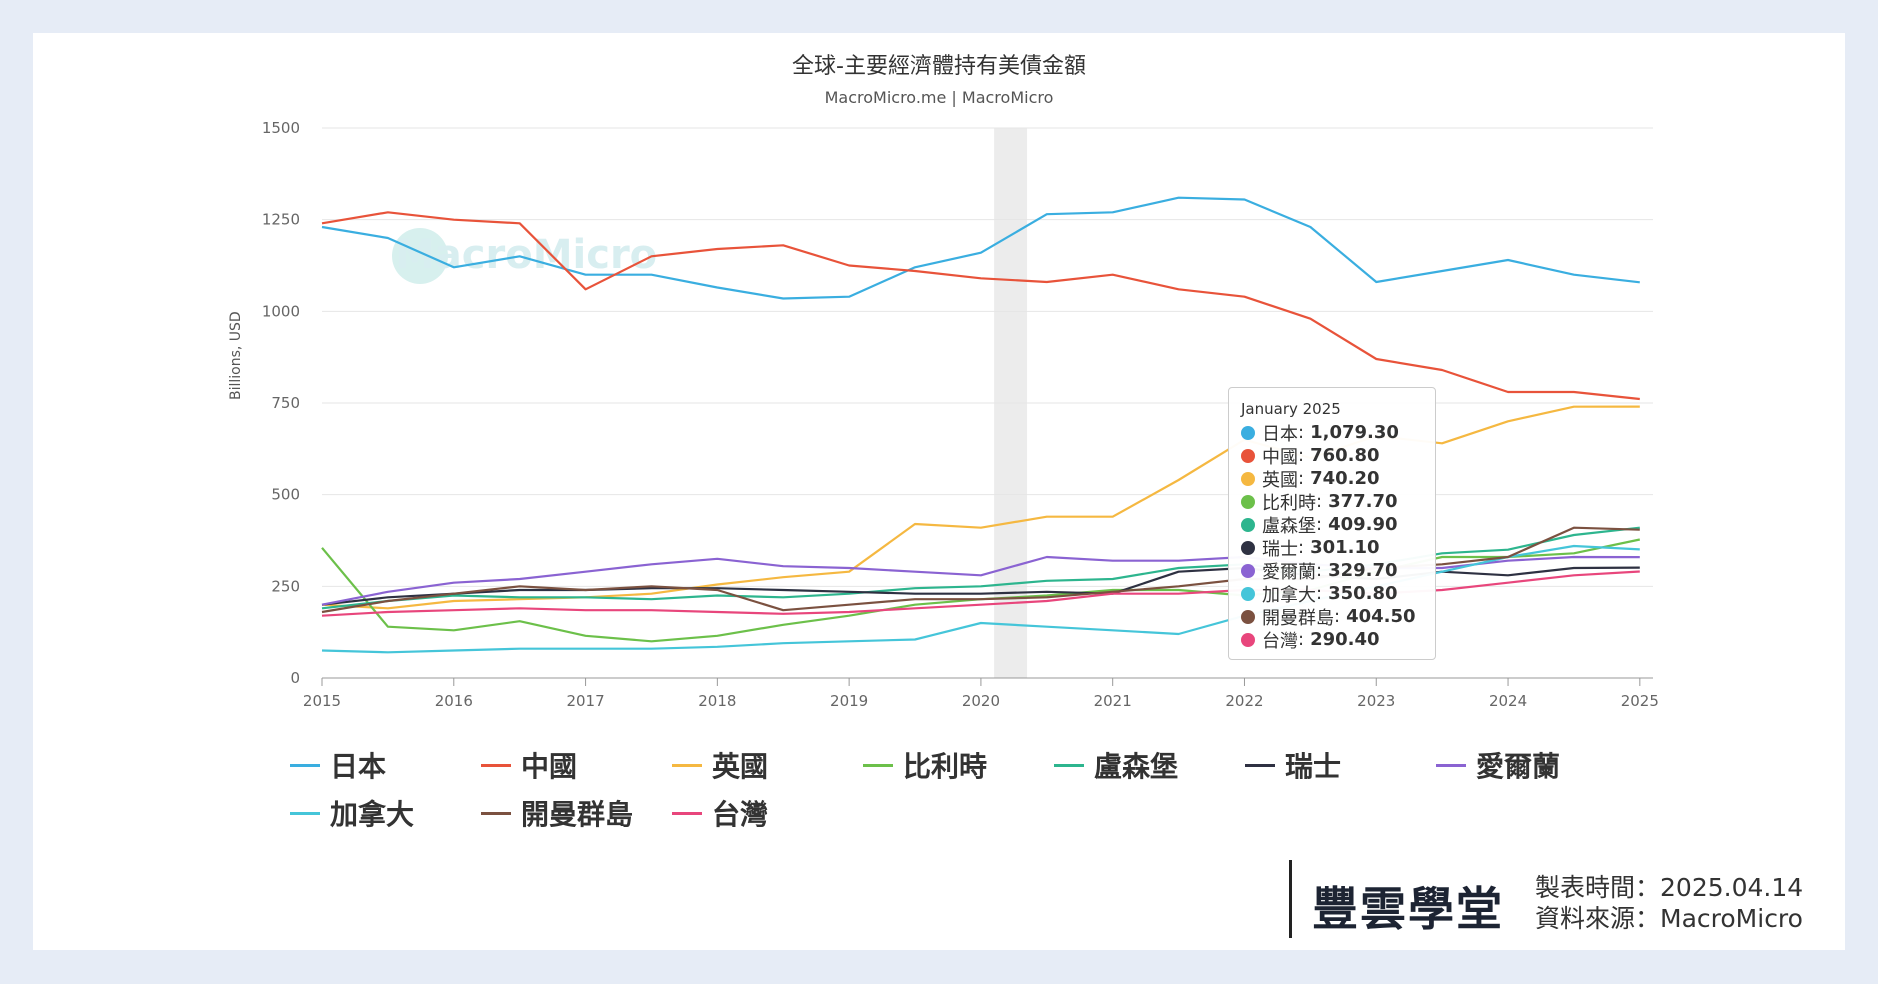 This screenshot has height=984, width=1878. Describe the element at coordinates (1376, 701) in the screenshot. I see `x-tick-label: 2023` at that location.